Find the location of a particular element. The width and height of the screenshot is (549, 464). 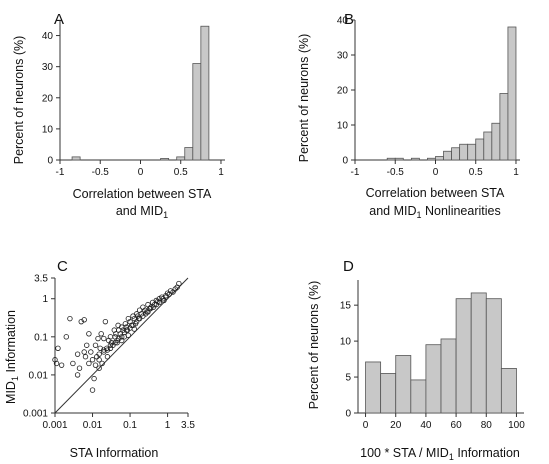

panel-b-x-tick-label: -1 is located at coordinates (355, 172).